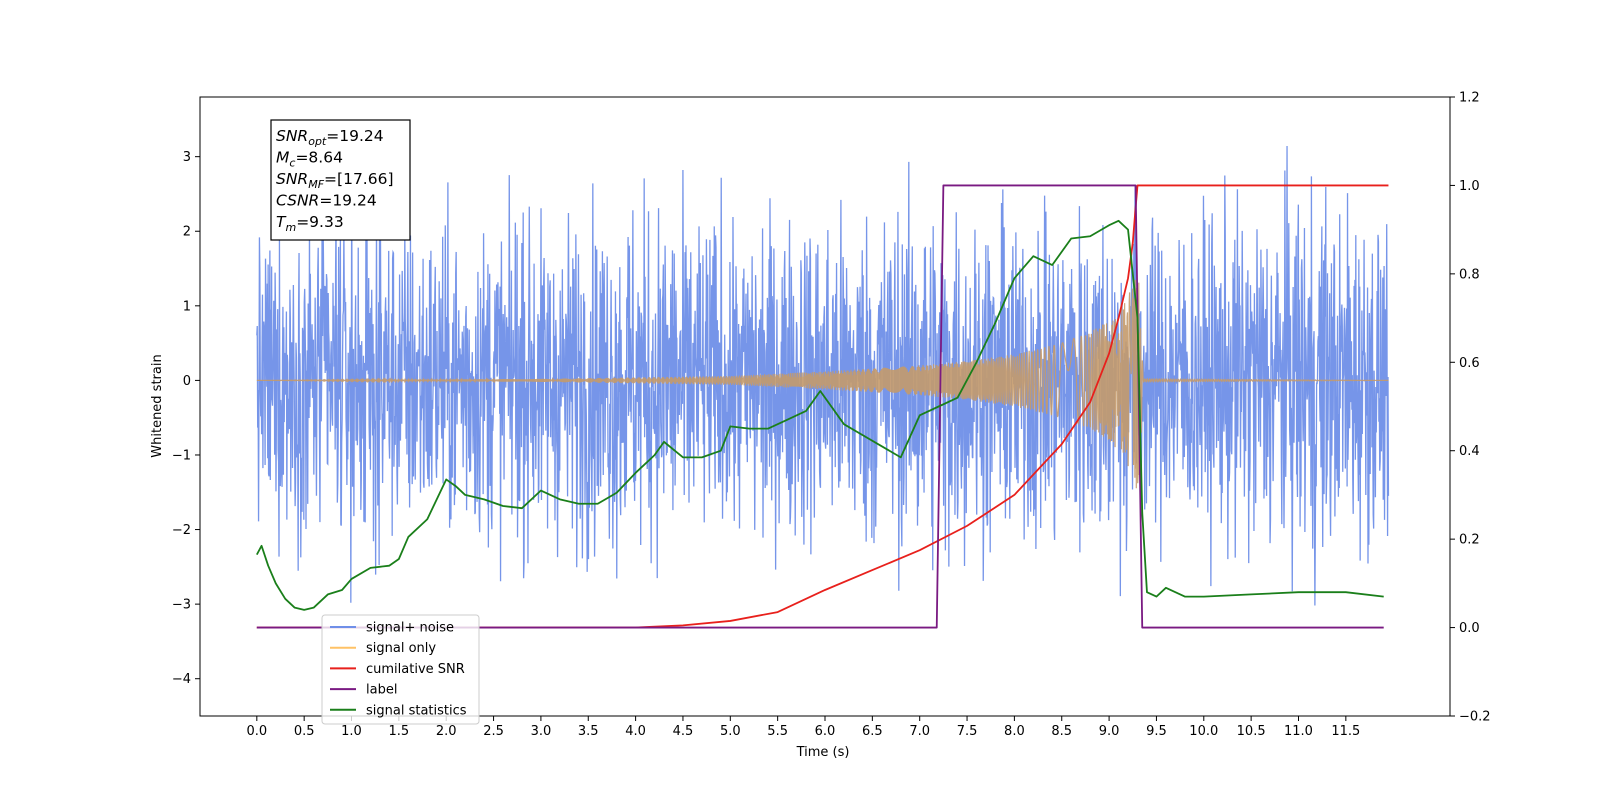 The height and width of the screenshot is (800, 1600). What do you see at coordinates (326, 201) in the screenshot?
I see `info-line: CSNR=19.24` at bounding box center [326, 201].